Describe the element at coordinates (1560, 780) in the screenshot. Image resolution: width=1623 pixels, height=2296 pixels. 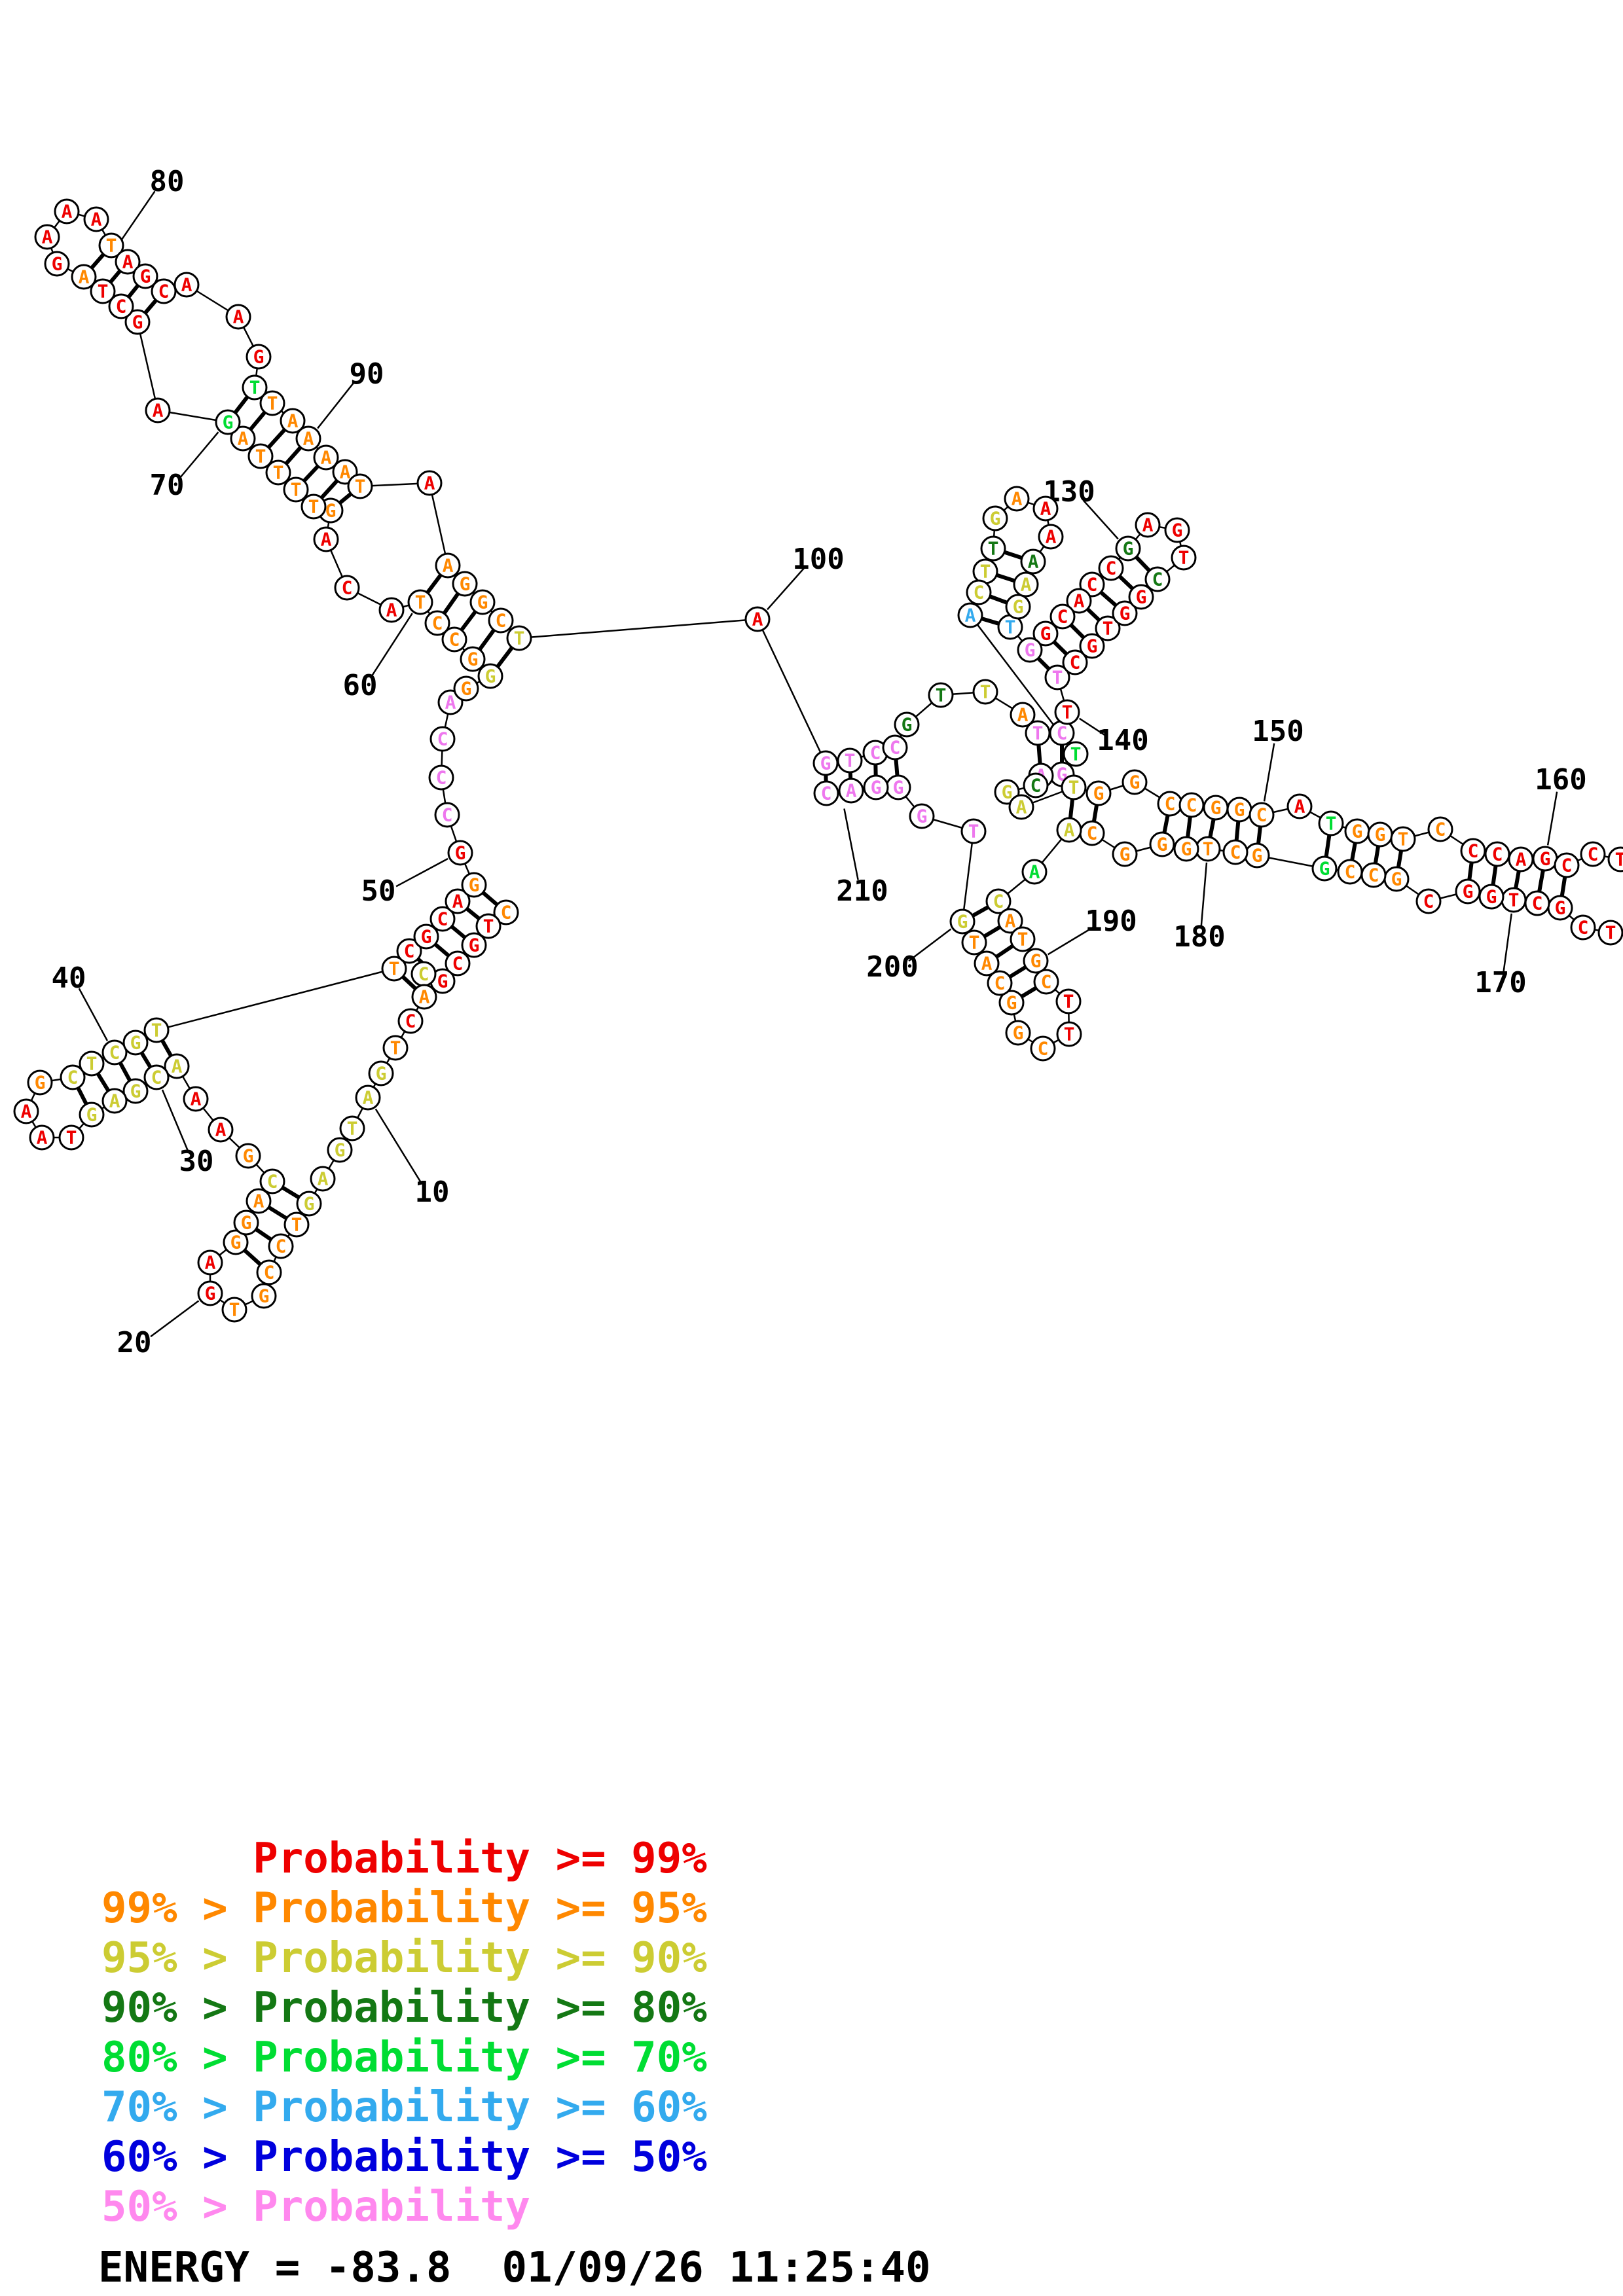
I see `position-label: 160` at that location.